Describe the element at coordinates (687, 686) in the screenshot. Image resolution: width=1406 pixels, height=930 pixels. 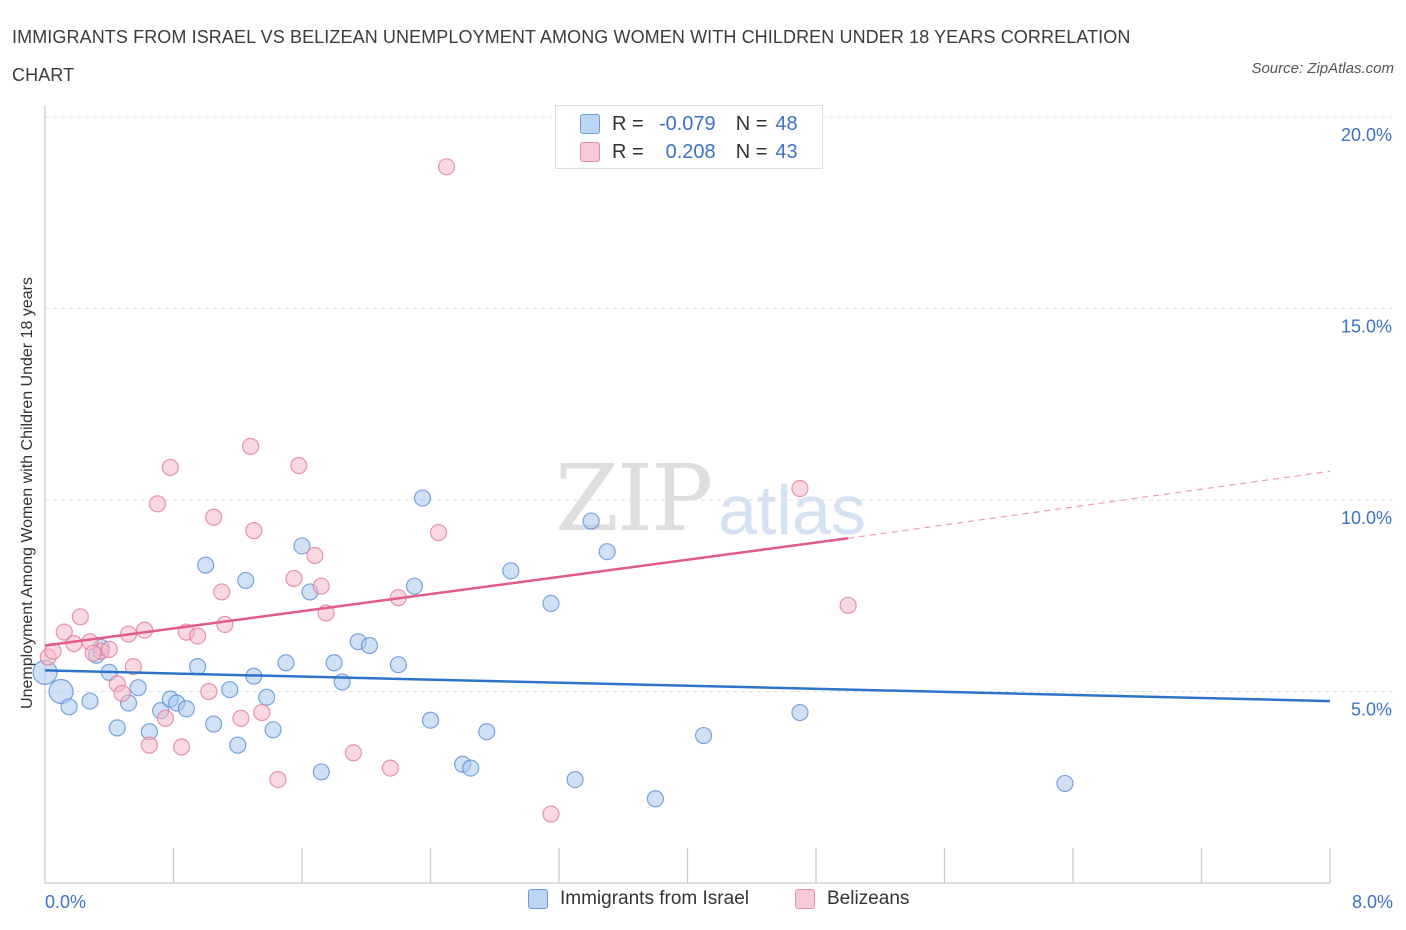
I see `israel-trend-line` at that location.